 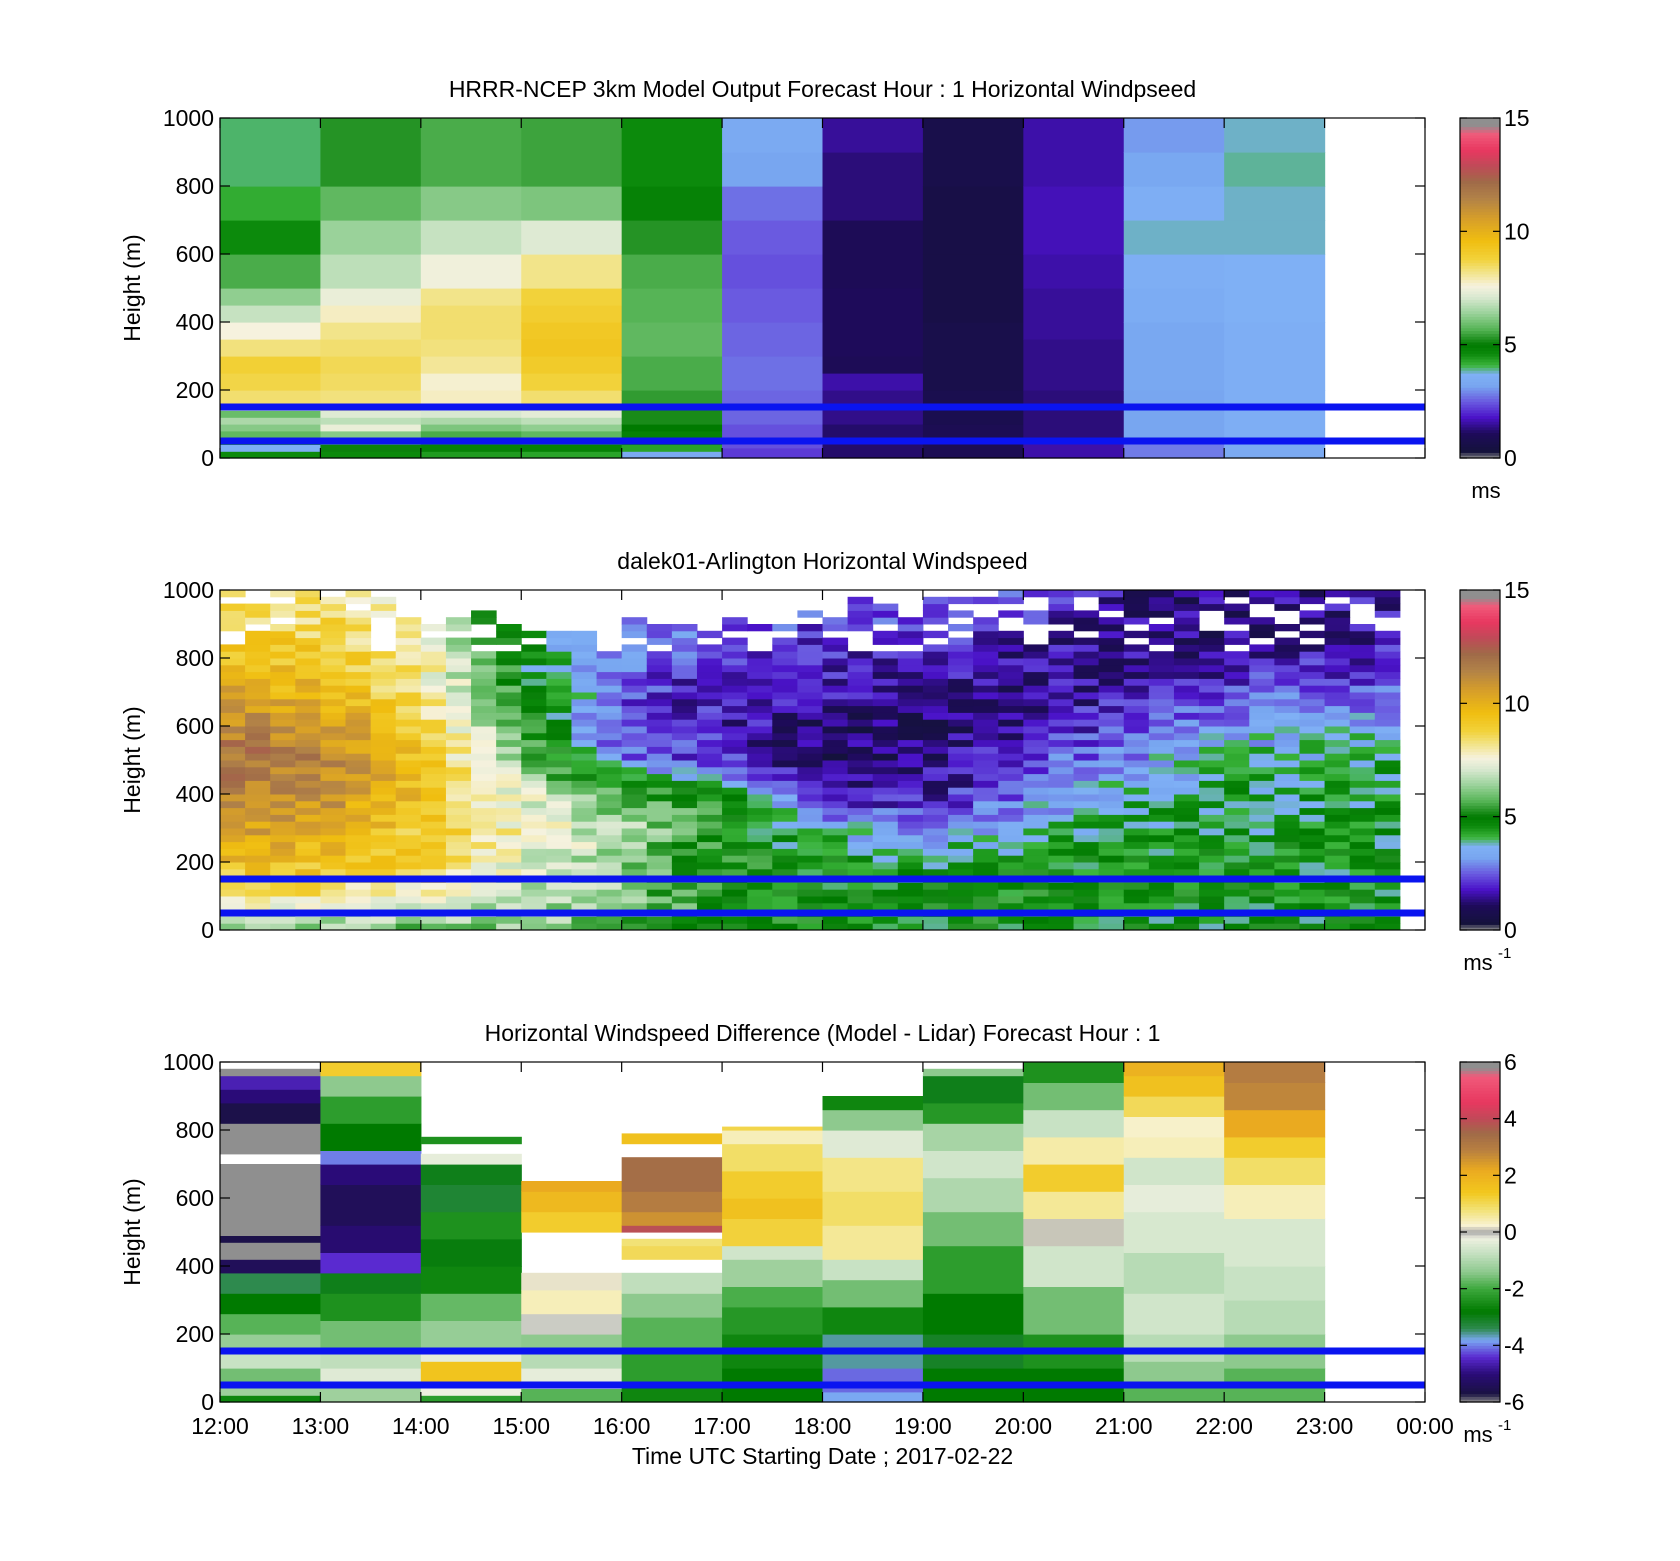 What do you see at coordinates (1517, 118) in the screenshot?
I see `colorbar-tick-label: 15` at bounding box center [1517, 118].